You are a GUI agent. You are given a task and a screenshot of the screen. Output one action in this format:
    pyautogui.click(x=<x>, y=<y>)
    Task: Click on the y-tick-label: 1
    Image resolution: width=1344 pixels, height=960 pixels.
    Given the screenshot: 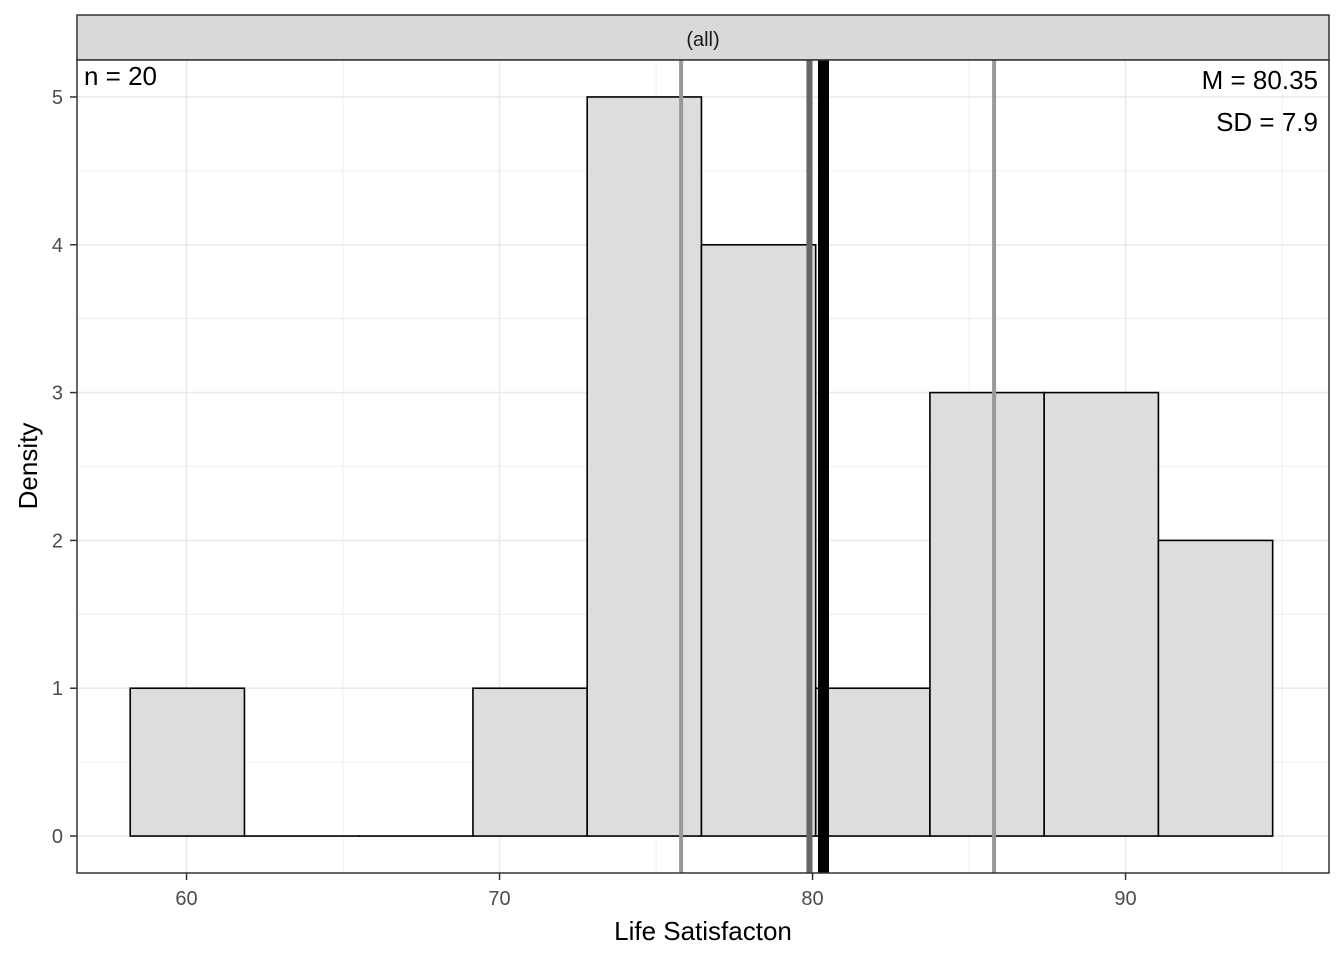 What is the action you would take?
    pyautogui.click(x=57, y=689)
    